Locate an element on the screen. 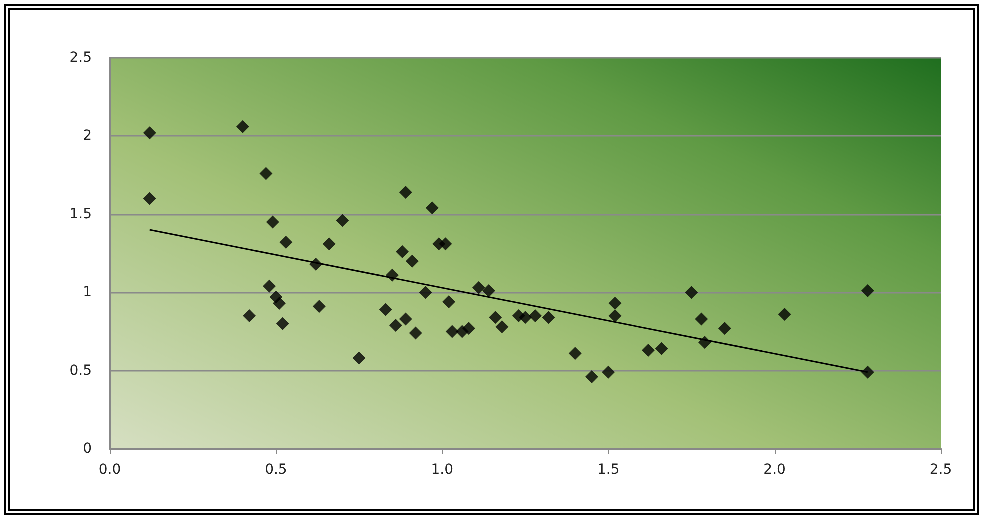 This screenshot has height=531, width=995. y-tick-label: 2.5 is located at coordinates (81, 58).